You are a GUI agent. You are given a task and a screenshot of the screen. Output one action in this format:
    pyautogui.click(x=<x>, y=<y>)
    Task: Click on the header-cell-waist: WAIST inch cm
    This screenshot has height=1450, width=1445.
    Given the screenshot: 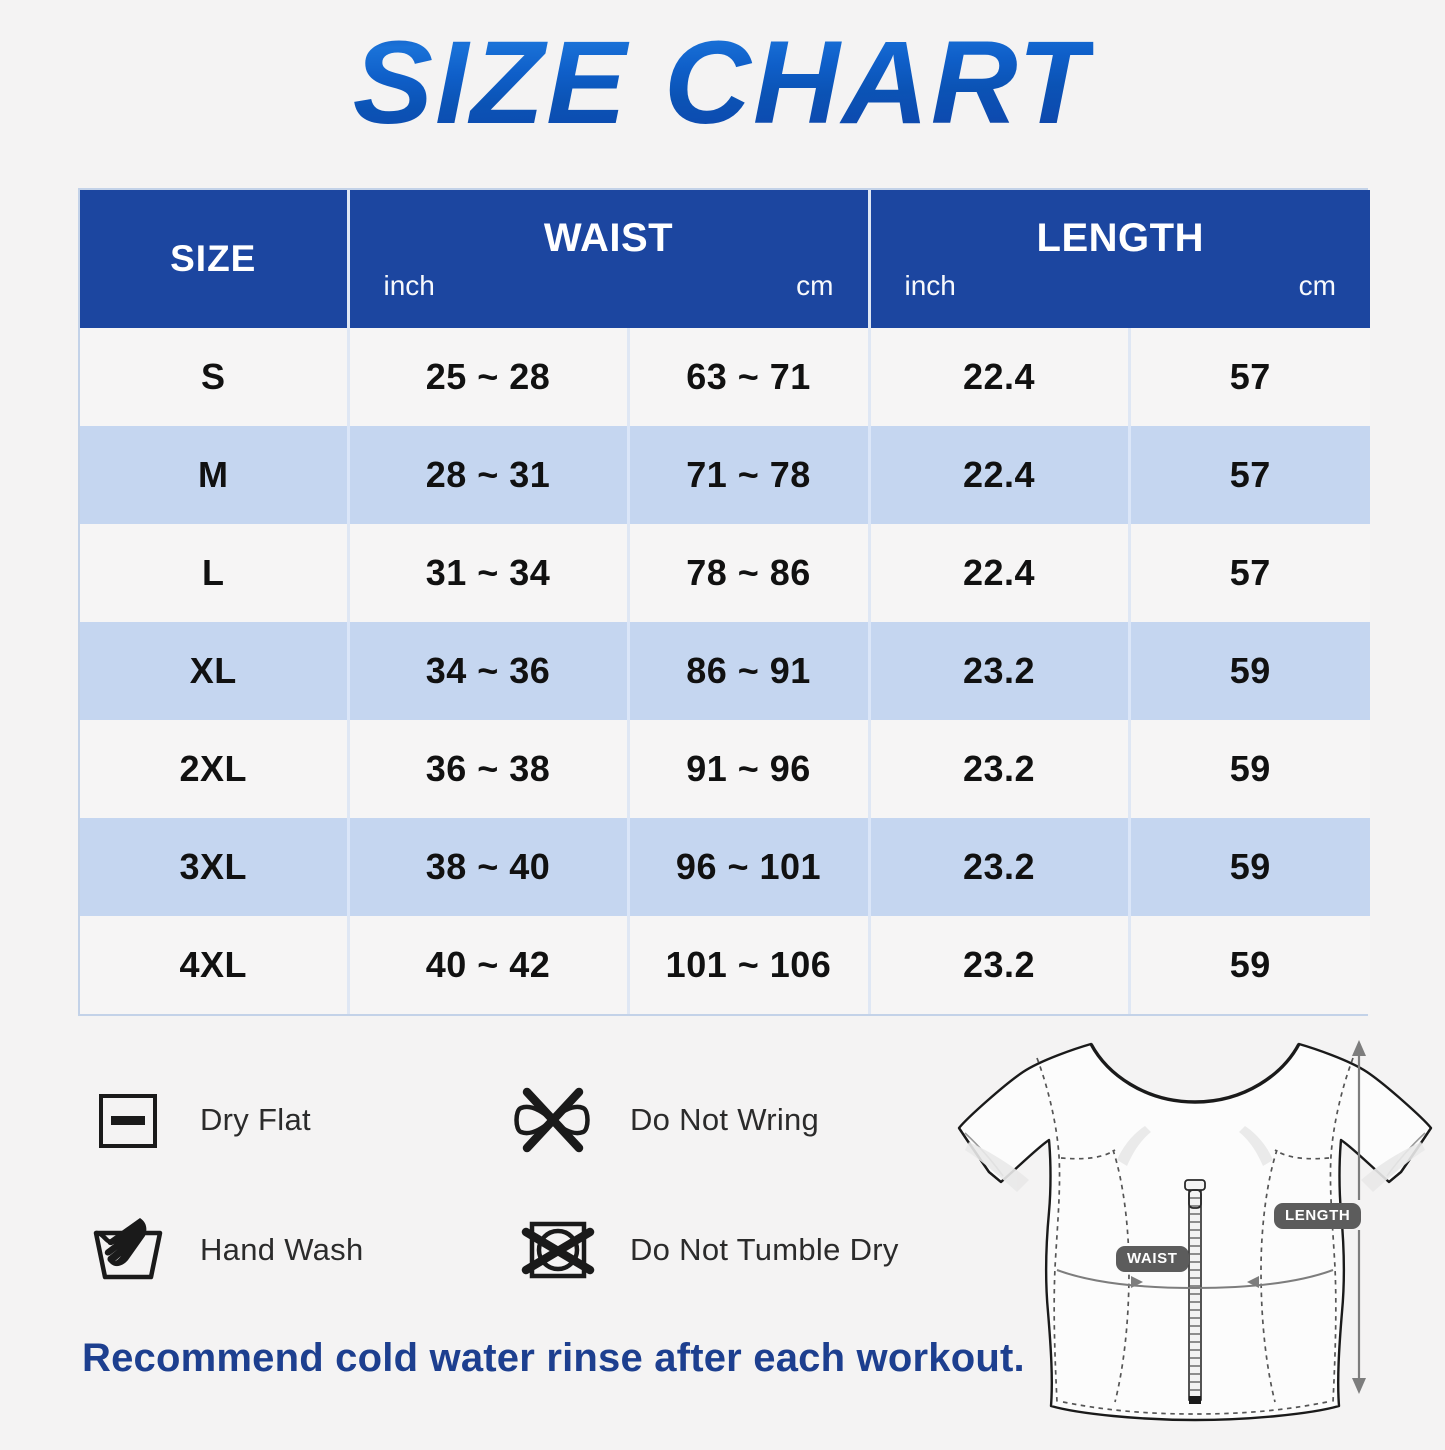 What is the action you would take?
    pyautogui.click(x=607, y=259)
    